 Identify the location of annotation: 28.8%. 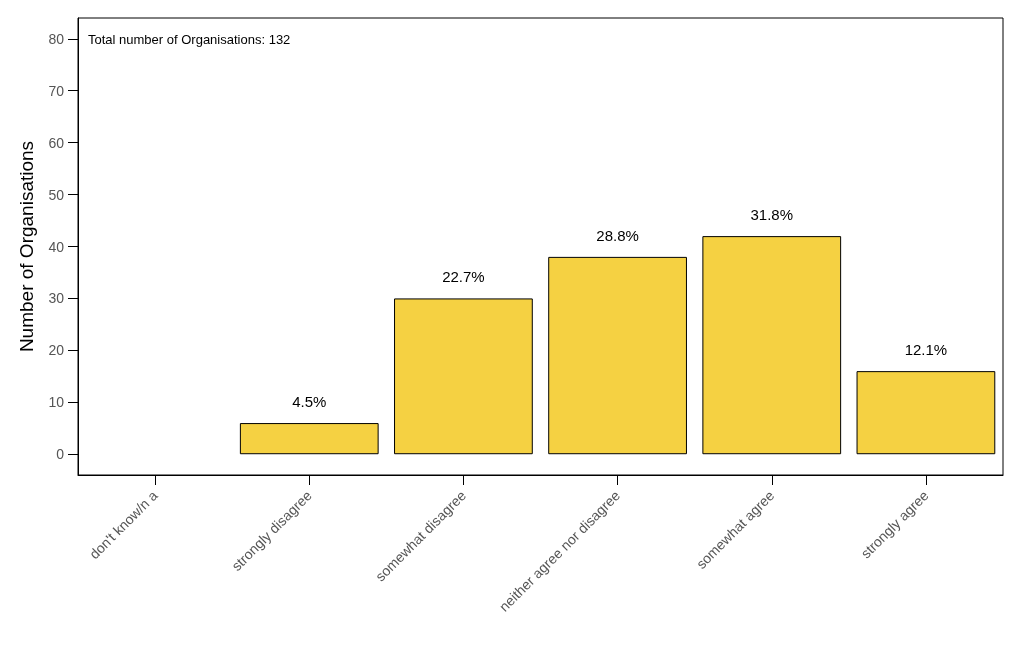
(617, 235).